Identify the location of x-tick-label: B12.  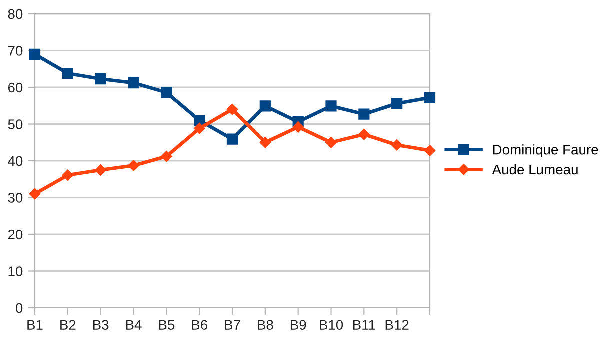
(397, 325).